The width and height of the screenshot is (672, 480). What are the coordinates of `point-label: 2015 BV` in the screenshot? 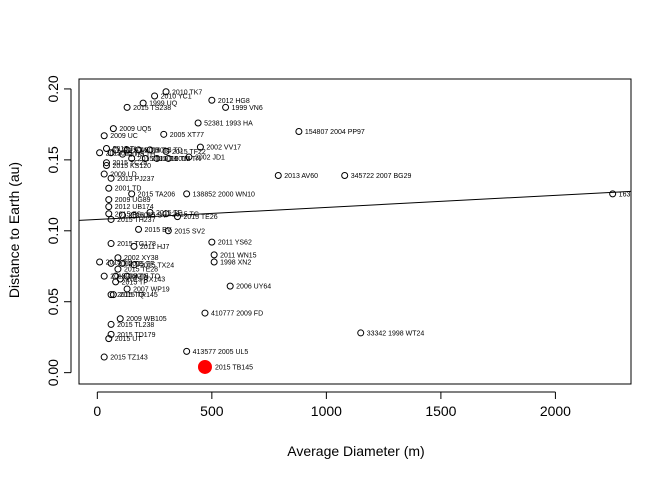 It's located at (158, 230).